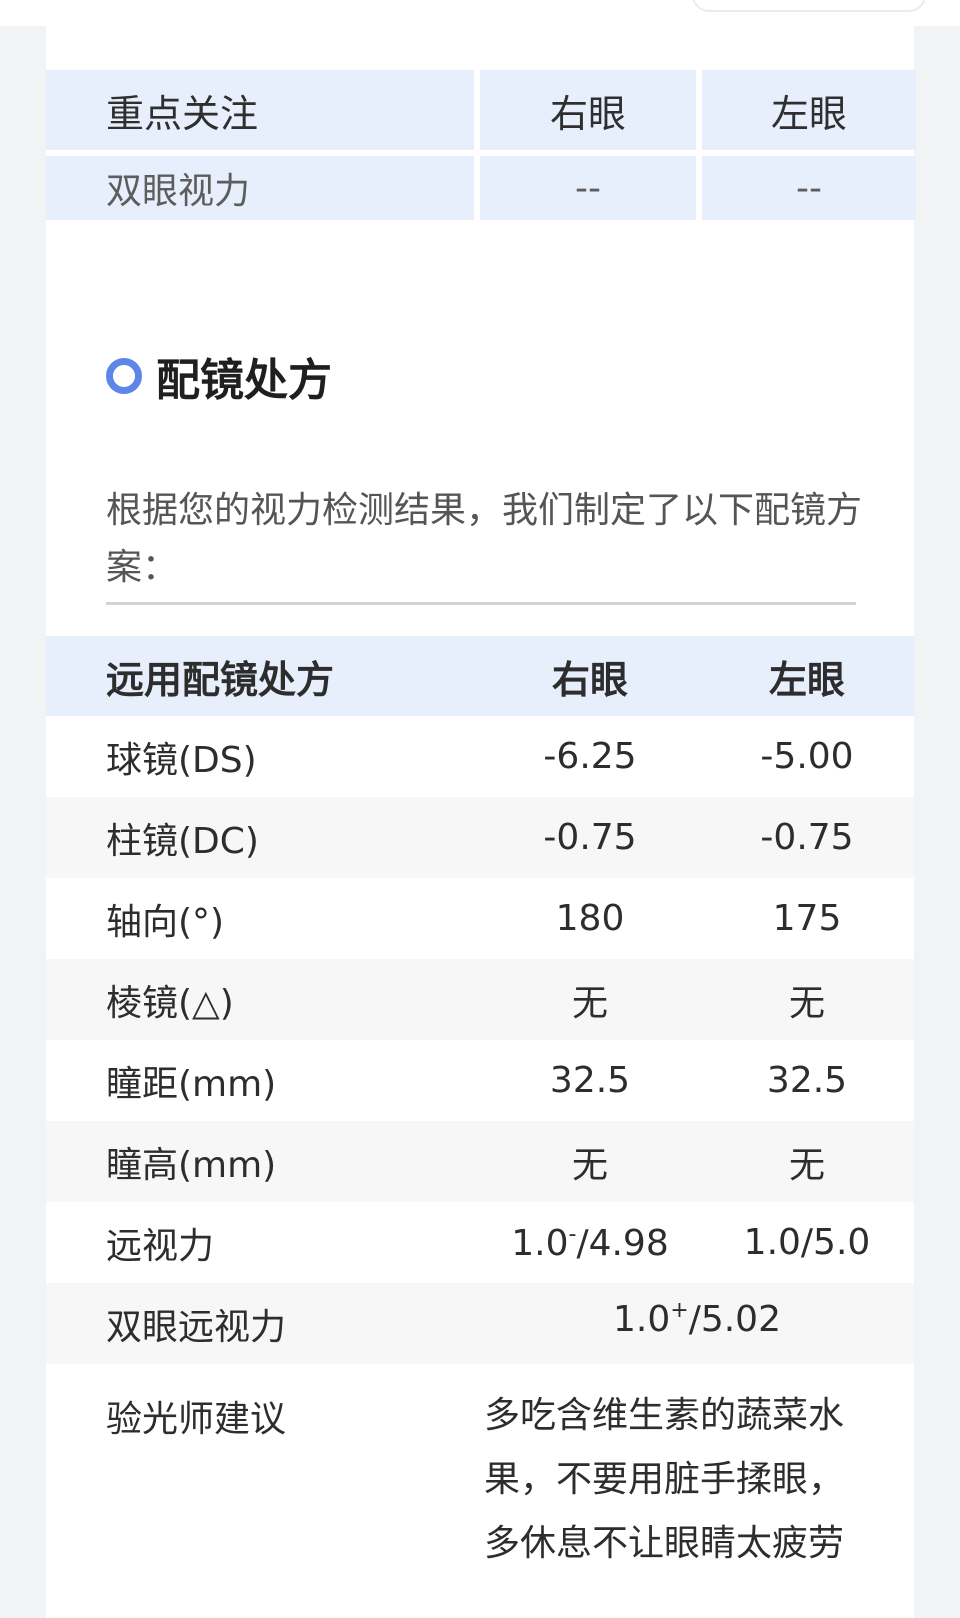 This screenshot has width=960, height=1618. I want to click on divider, so click(481, 603).